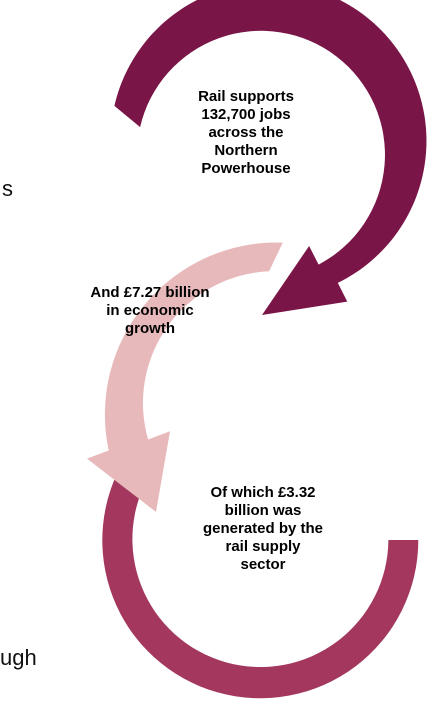 Image resolution: width=433 pixels, height=713 pixels. What do you see at coordinates (150, 328) in the screenshot?
I see `step-2-line: growth` at bounding box center [150, 328].